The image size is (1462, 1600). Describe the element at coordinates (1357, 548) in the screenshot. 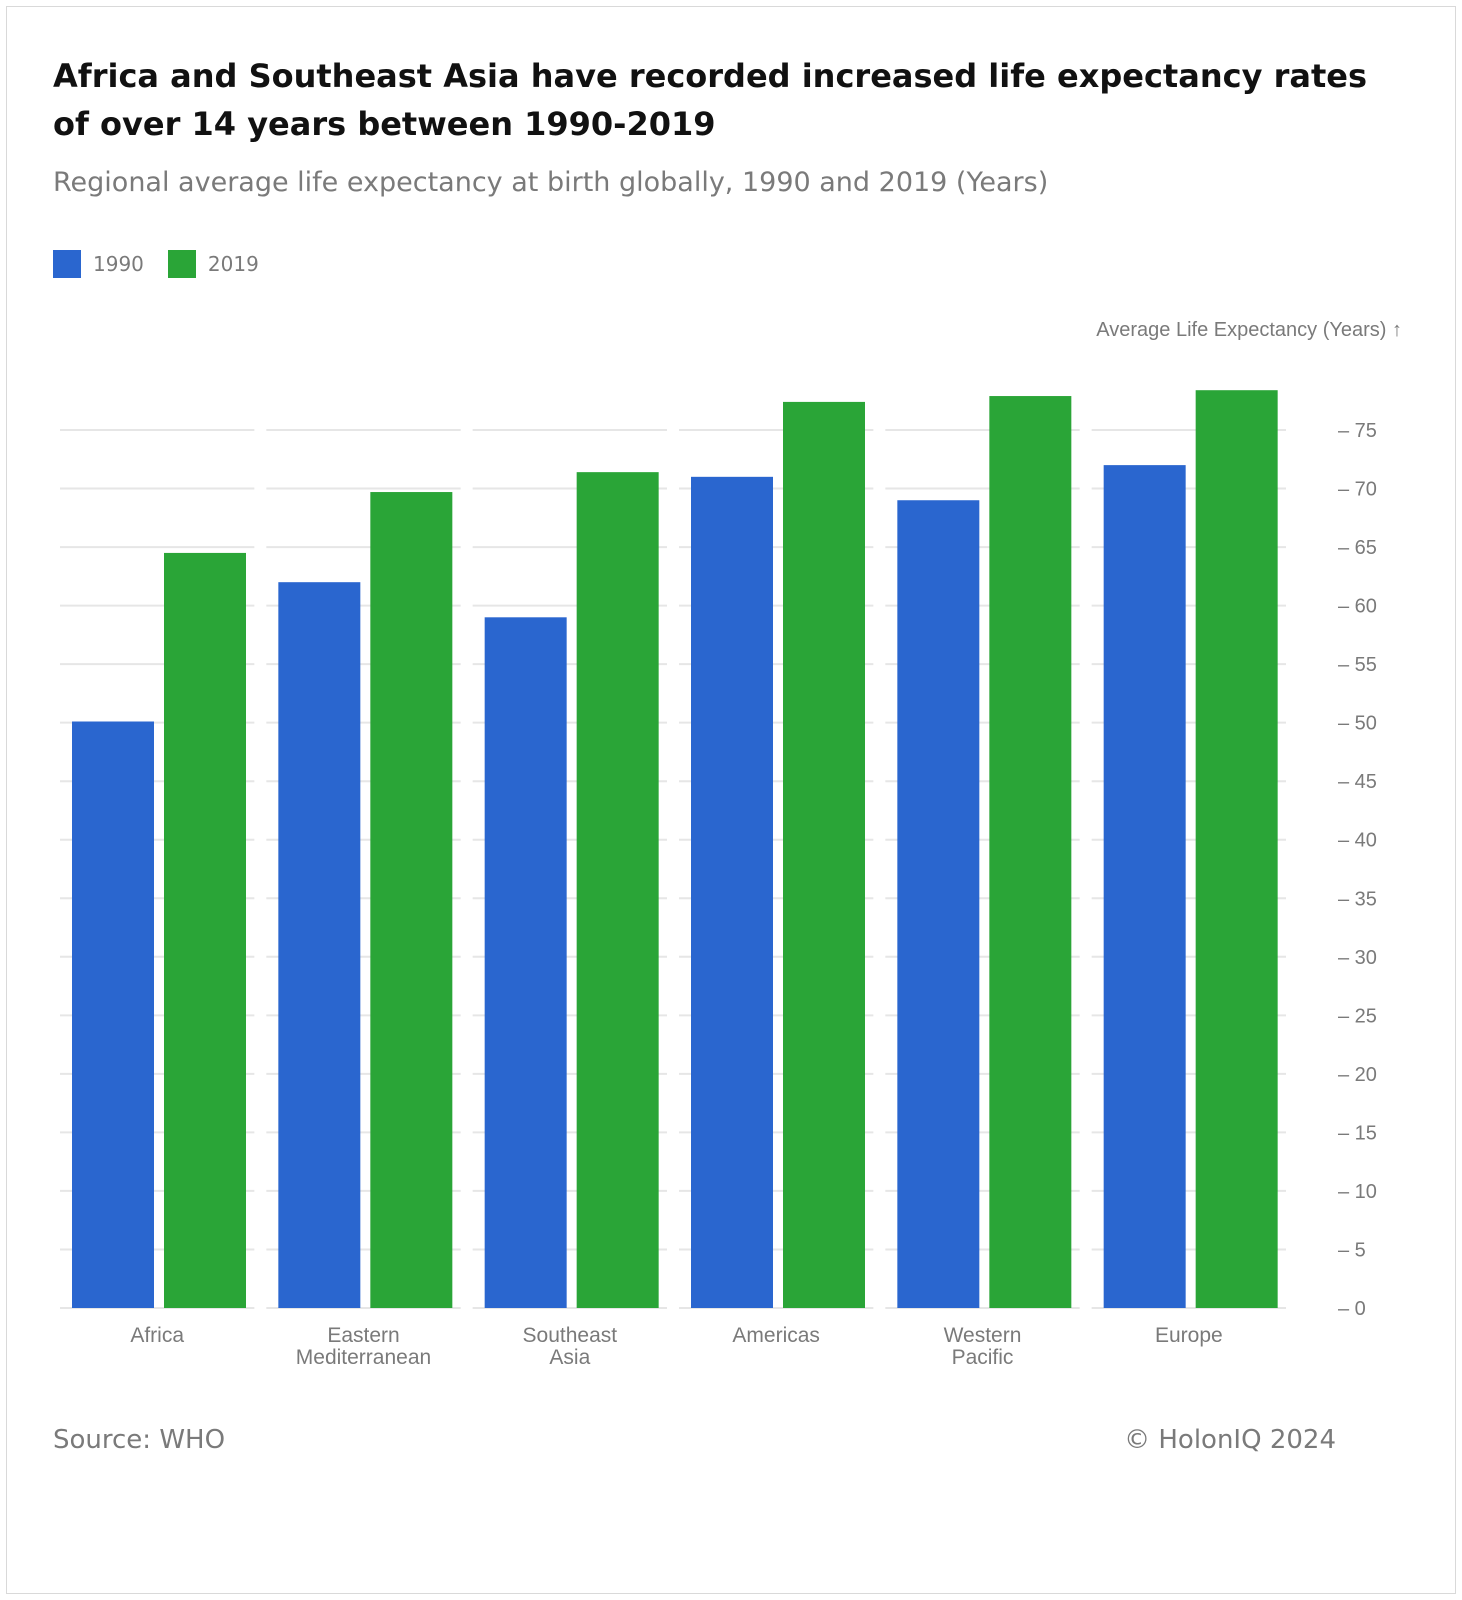

I see `y-tick-label: – 65` at that location.